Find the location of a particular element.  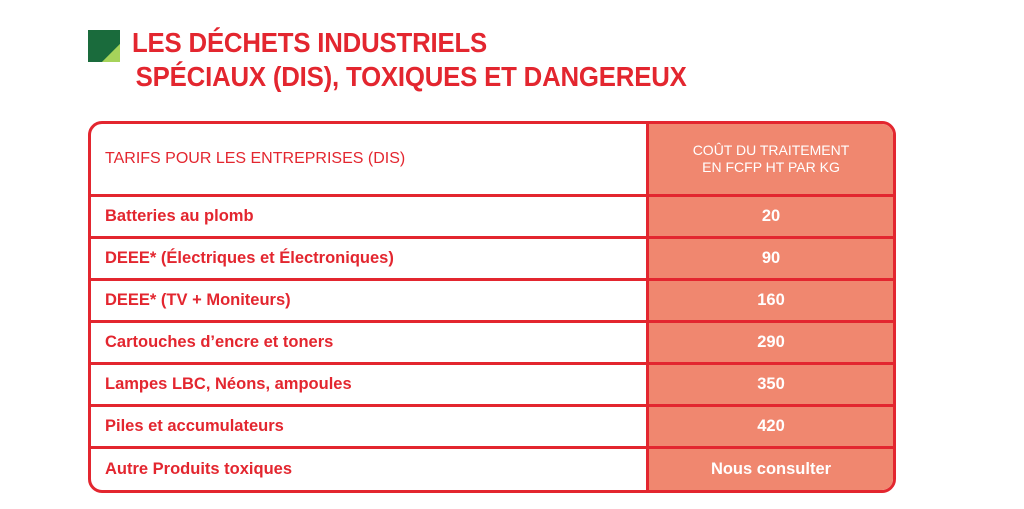

table-row: DEEE* (Électriques et Électroniques) 90 is located at coordinates (492, 257).